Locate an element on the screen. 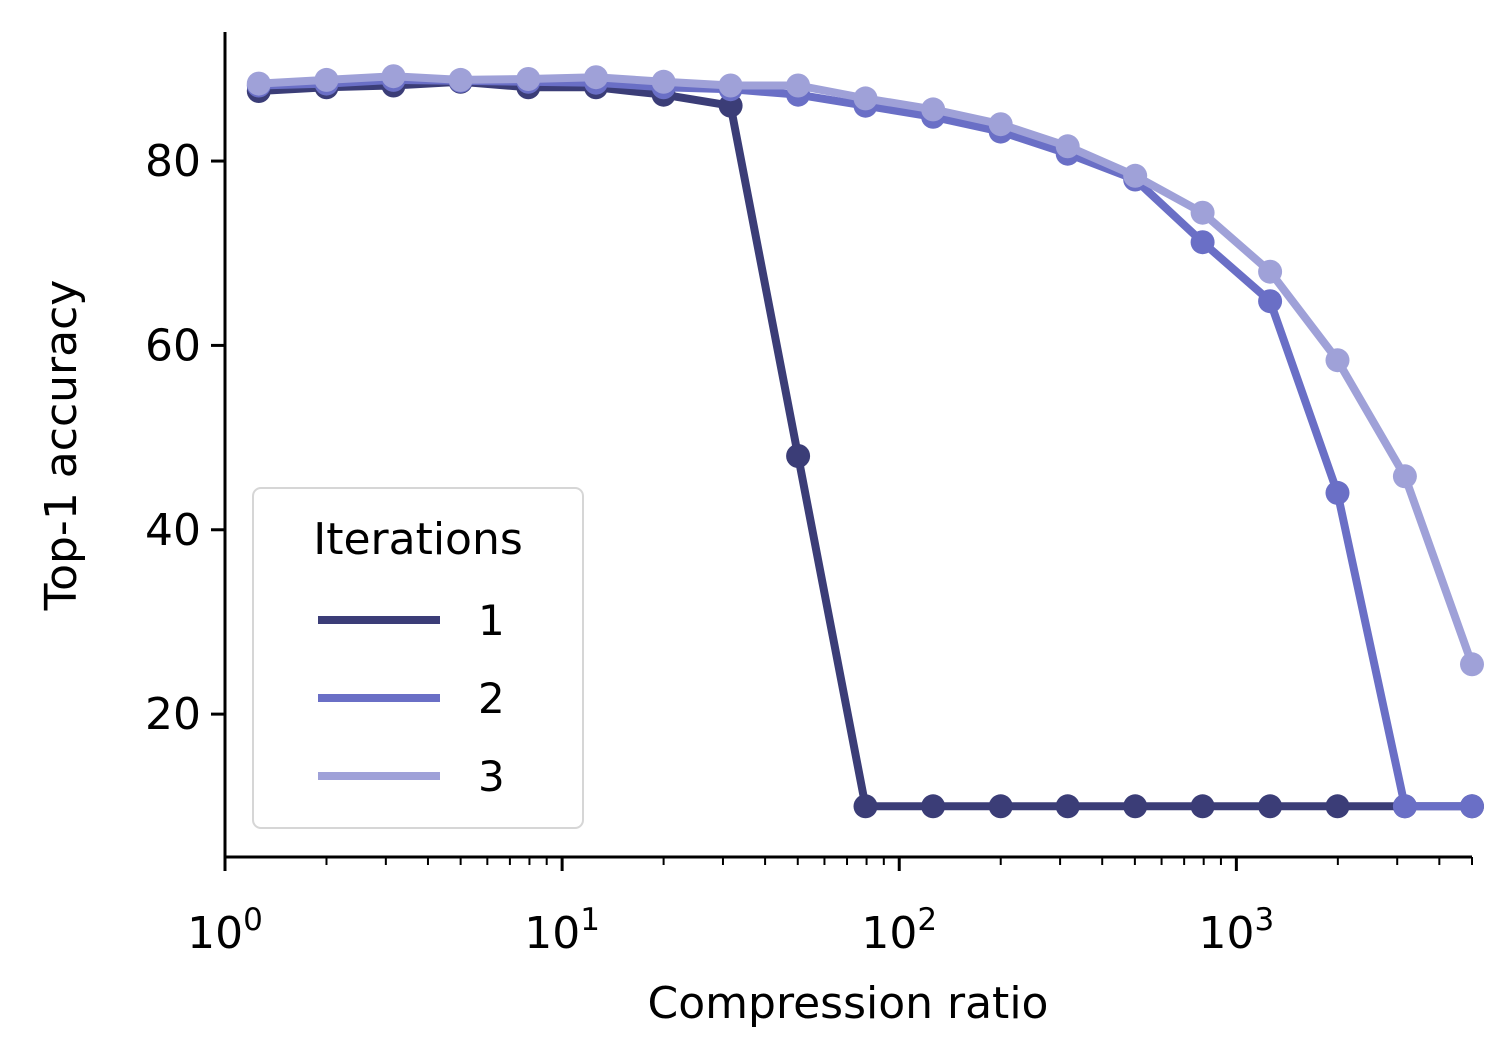 The image size is (1490, 1048). legend-item-1: 1 is located at coordinates (411, 620).